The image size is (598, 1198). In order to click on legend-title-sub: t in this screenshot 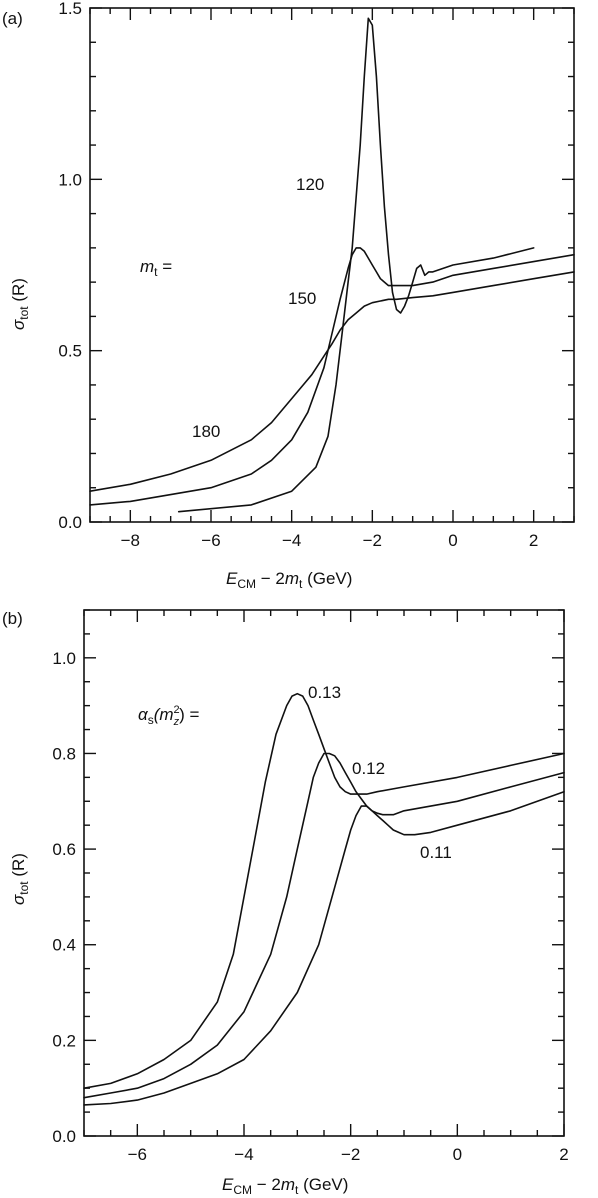, I will do `click(156, 272)`.